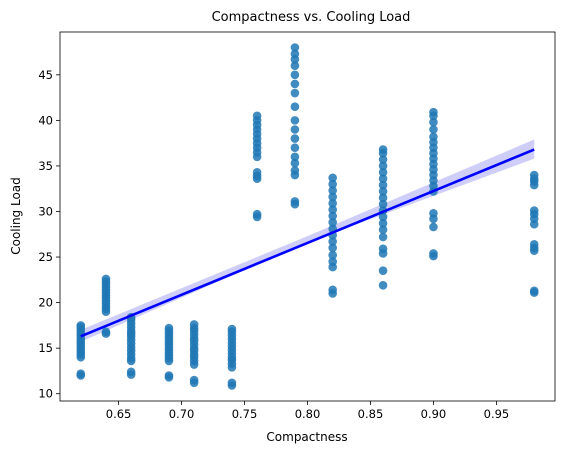 The image size is (563, 453). Describe the element at coordinates (497, 414) in the screenshot. I see `x-tick-label: 0.95` at that location.